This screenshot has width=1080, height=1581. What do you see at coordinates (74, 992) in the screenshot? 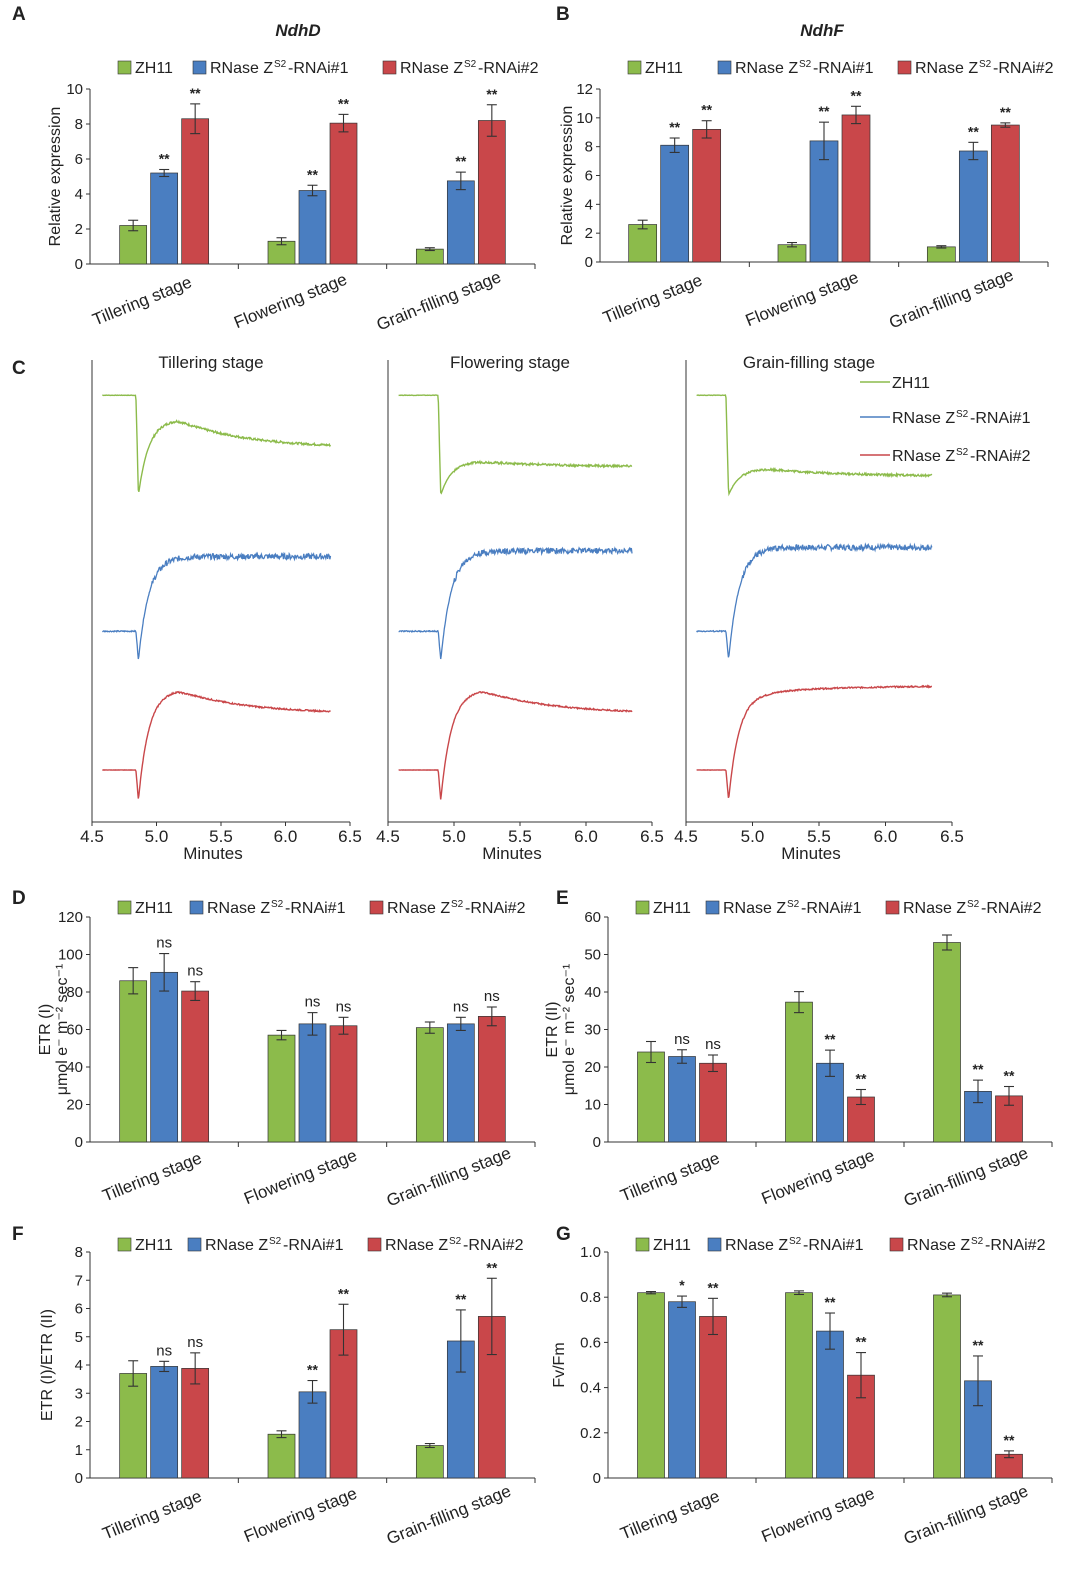
I see `y-tick-label: 80` at bounding box center [74, 992].